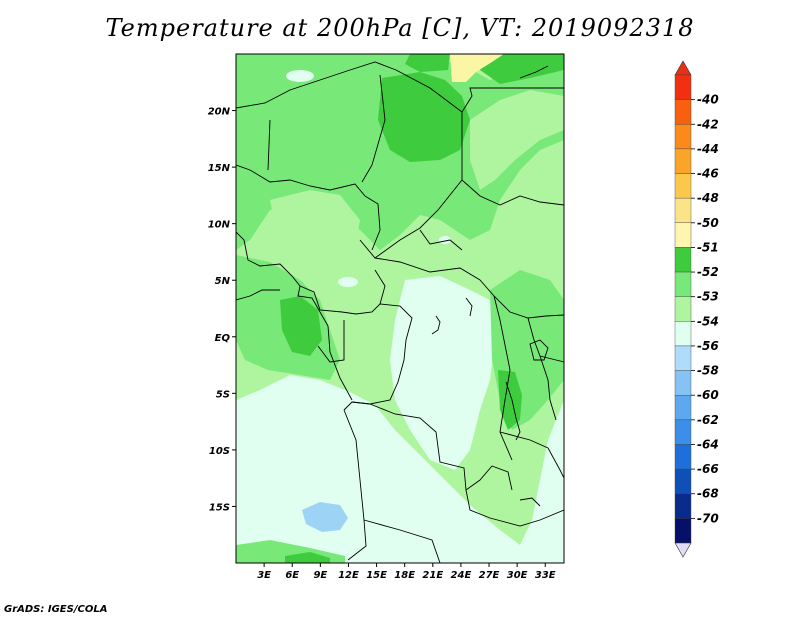  Describe the element at coordinates (219, 168) in the screenshot. I see `lat-tick-label: 15N` at that location.